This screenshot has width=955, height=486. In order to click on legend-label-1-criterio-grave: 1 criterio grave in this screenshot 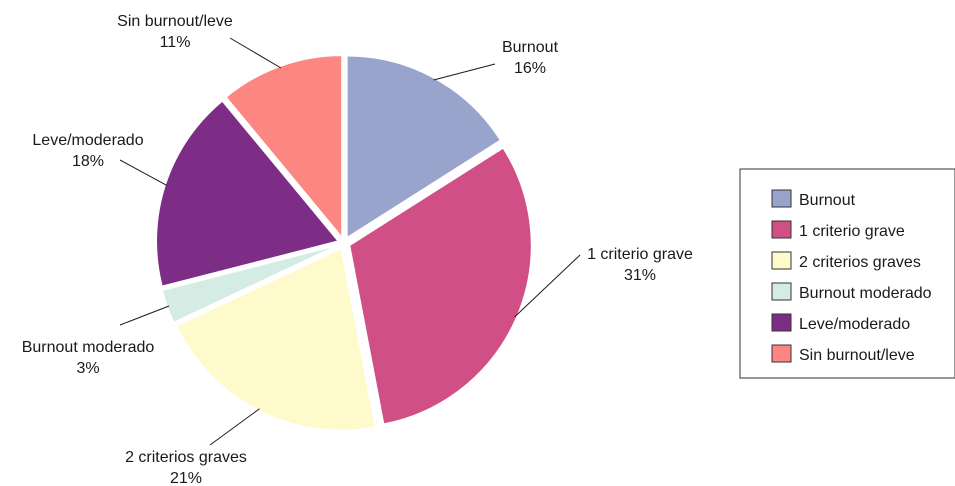, I will do `click(852, 231)`.